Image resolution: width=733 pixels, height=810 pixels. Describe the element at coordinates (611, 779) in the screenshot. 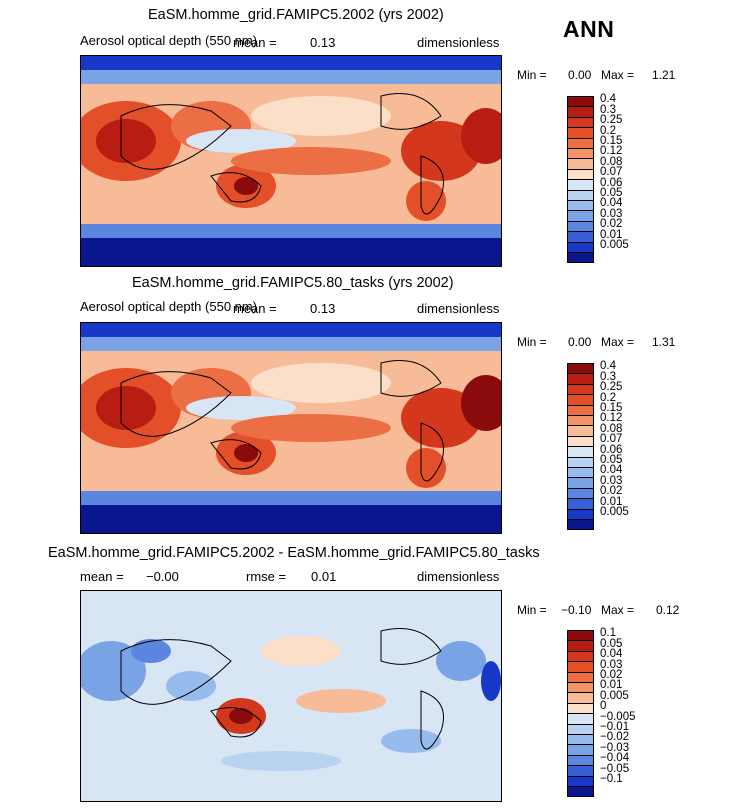

I see `colorbar-level-label: −0.1` at that location.